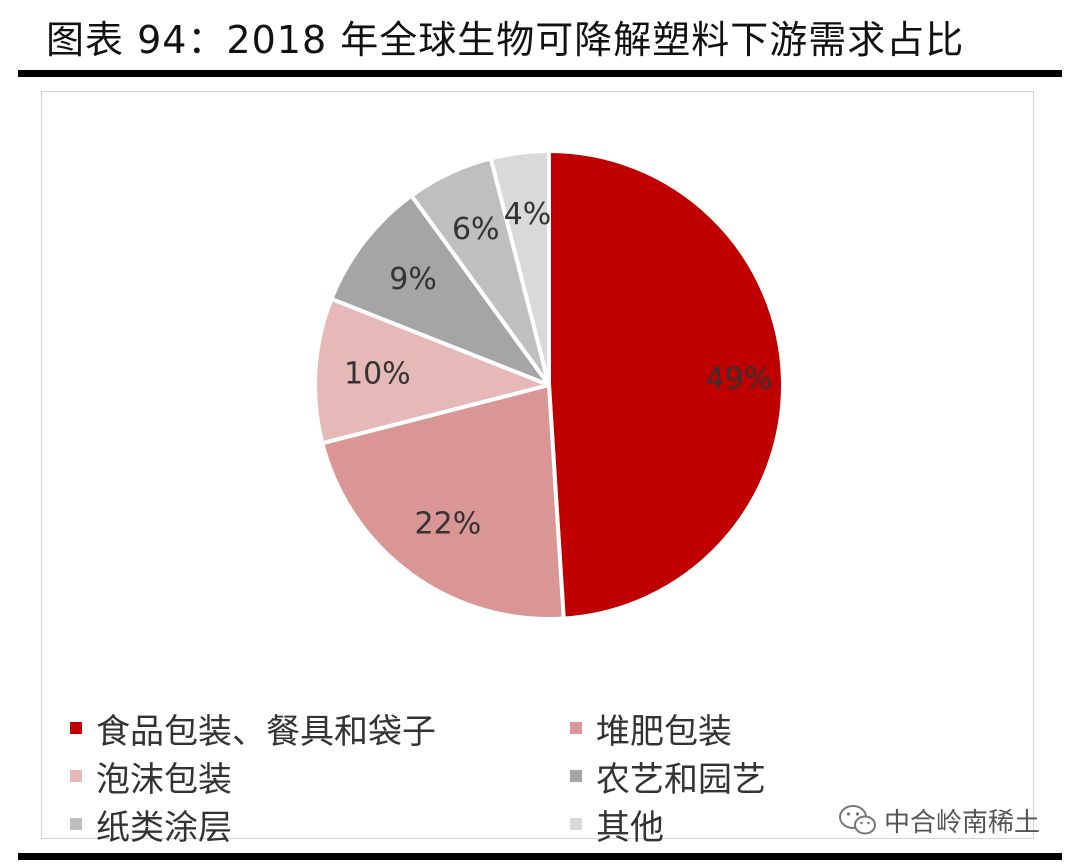 The width and height of the screenshot is (1080, 865). I want to click on pie-label-1: 49%, so click(739, 379).